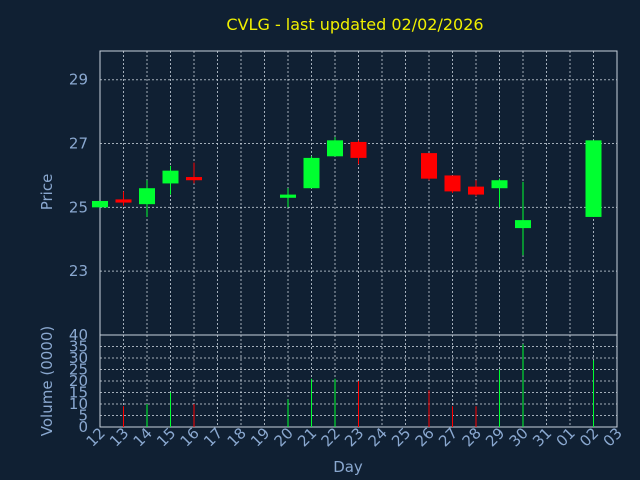 This screenshot has height=480, width=640. Describe the element at coordinates (472, 437) in the screenshot. I see `x-tick-label: 28` at that location.